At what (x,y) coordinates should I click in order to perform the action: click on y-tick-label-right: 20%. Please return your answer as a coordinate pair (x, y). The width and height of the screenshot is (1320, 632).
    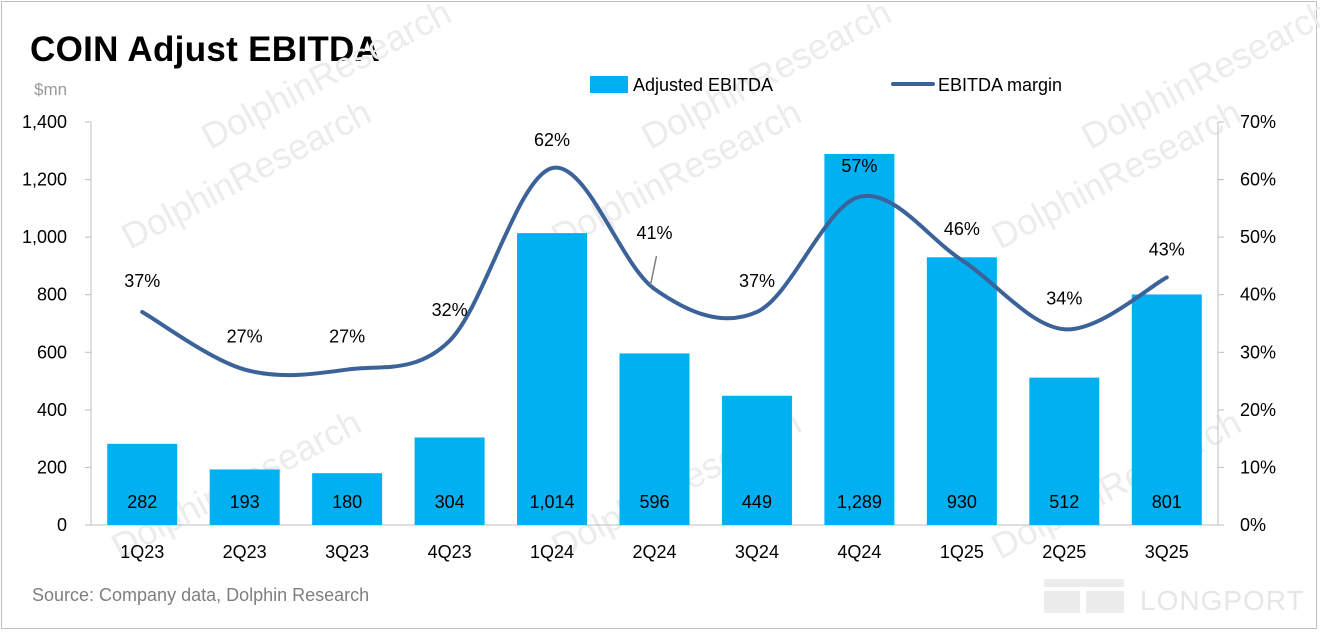
    Looking at the image, I should click on (1258, 410).